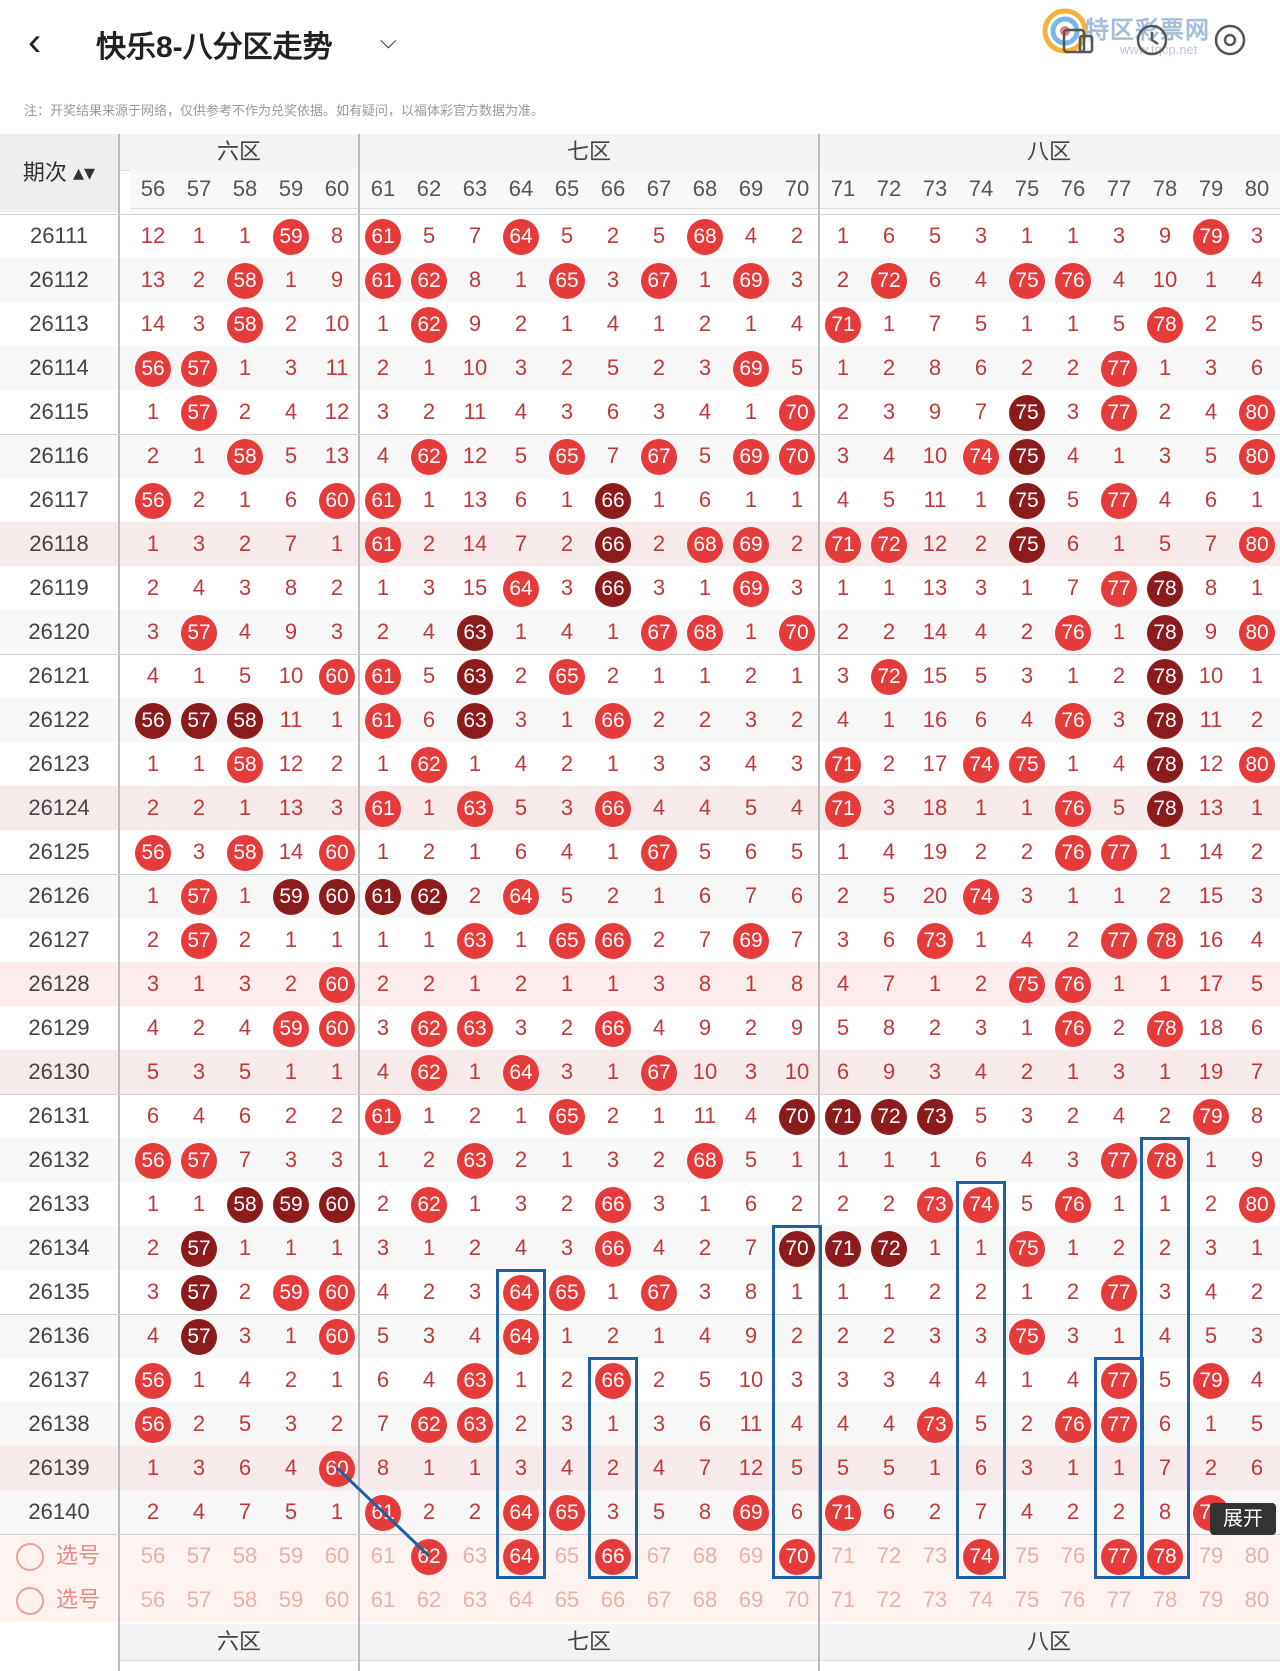 The image size is (1280, 1671). I want to click on back-chevron-left-icon: ‹, so click(35, 42).